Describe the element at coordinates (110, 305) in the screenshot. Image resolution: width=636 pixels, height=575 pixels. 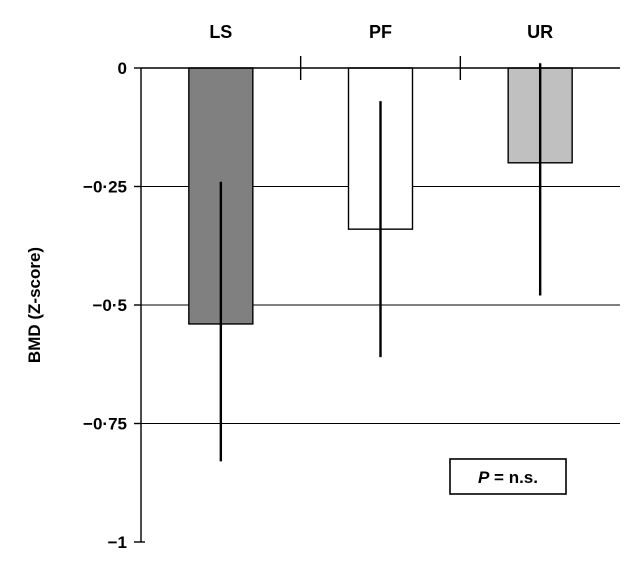
I see `y-tick-label: −0·5` at that location.